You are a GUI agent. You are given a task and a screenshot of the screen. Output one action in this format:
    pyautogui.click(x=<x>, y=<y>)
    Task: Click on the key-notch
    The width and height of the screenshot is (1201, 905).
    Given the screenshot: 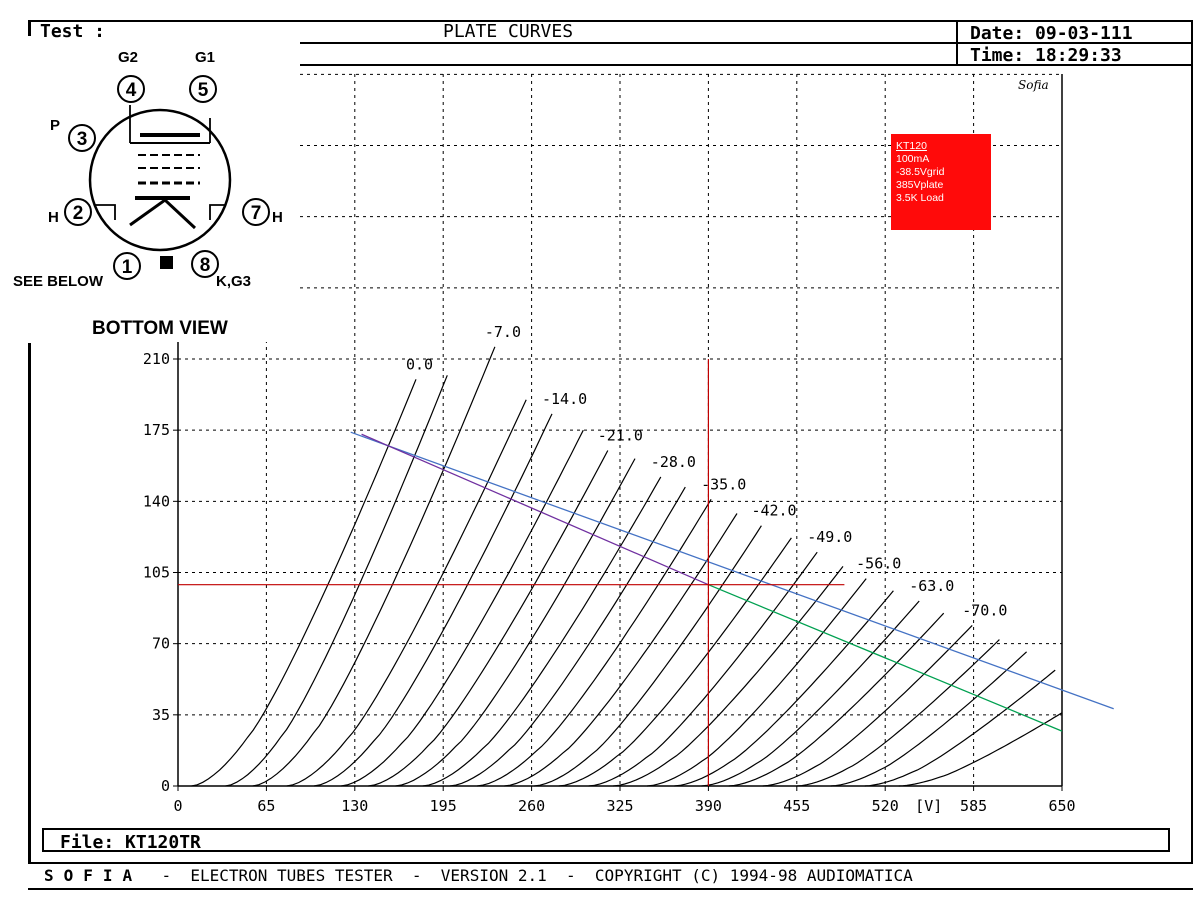 What is the action you would take?
    pyautogui.click(x=166, y=262)
    